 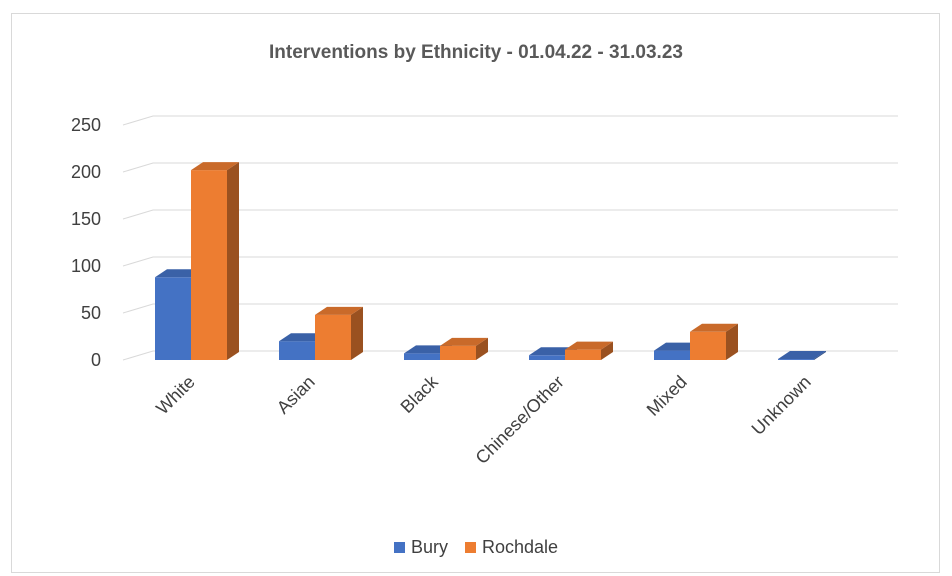 I want to click on y-tick-label: 200, so click(x=86, y=172).